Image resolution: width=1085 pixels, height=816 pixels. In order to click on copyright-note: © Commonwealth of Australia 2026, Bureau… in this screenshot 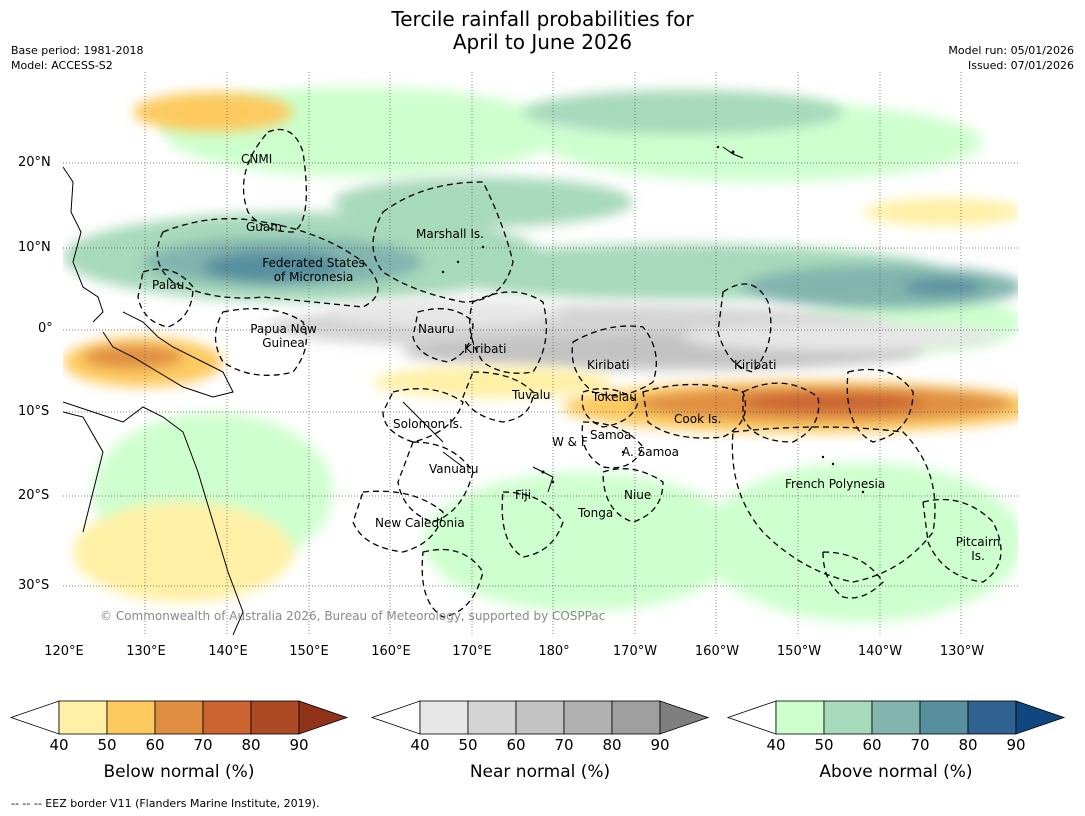, I will do `click(353, 616)`.